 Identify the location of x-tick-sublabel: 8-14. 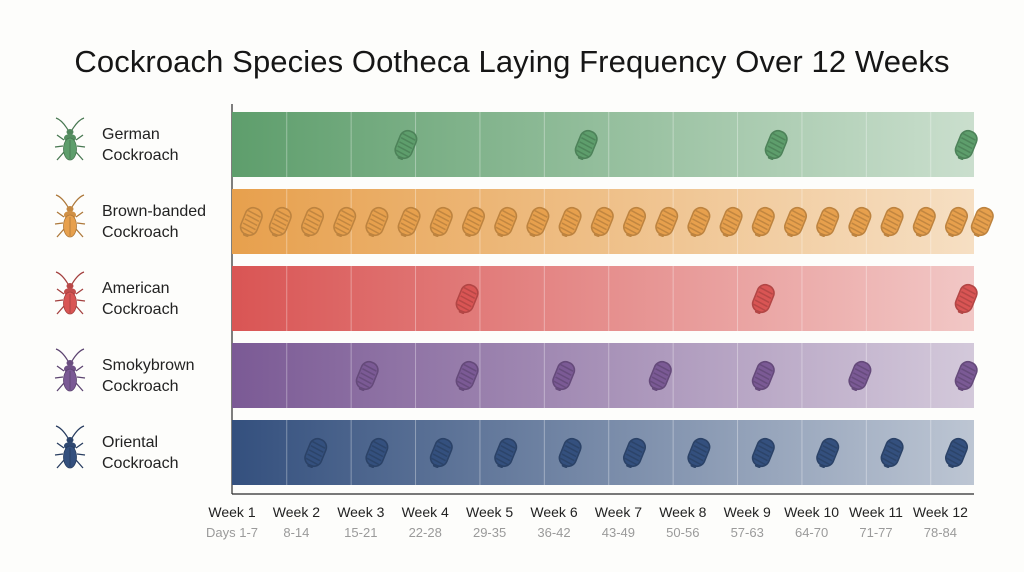
(296, 532).